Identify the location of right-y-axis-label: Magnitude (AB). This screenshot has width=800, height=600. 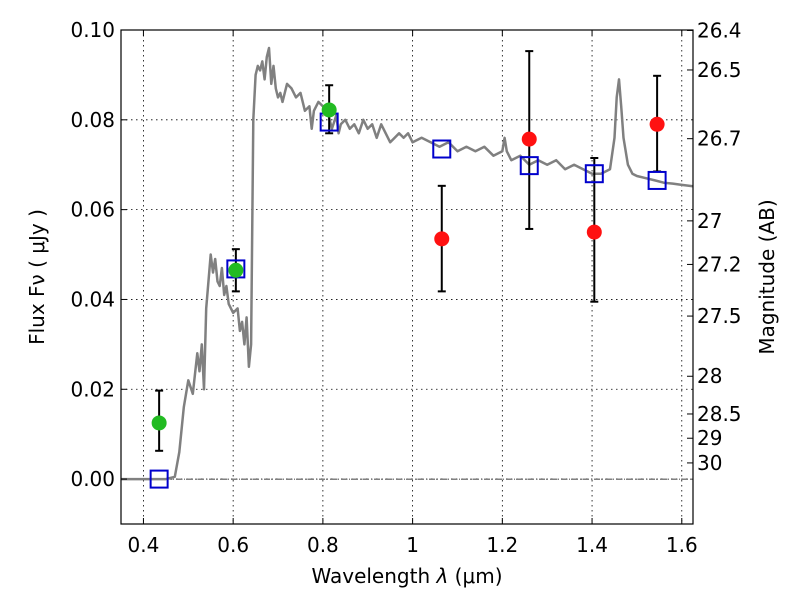
(767, 276).